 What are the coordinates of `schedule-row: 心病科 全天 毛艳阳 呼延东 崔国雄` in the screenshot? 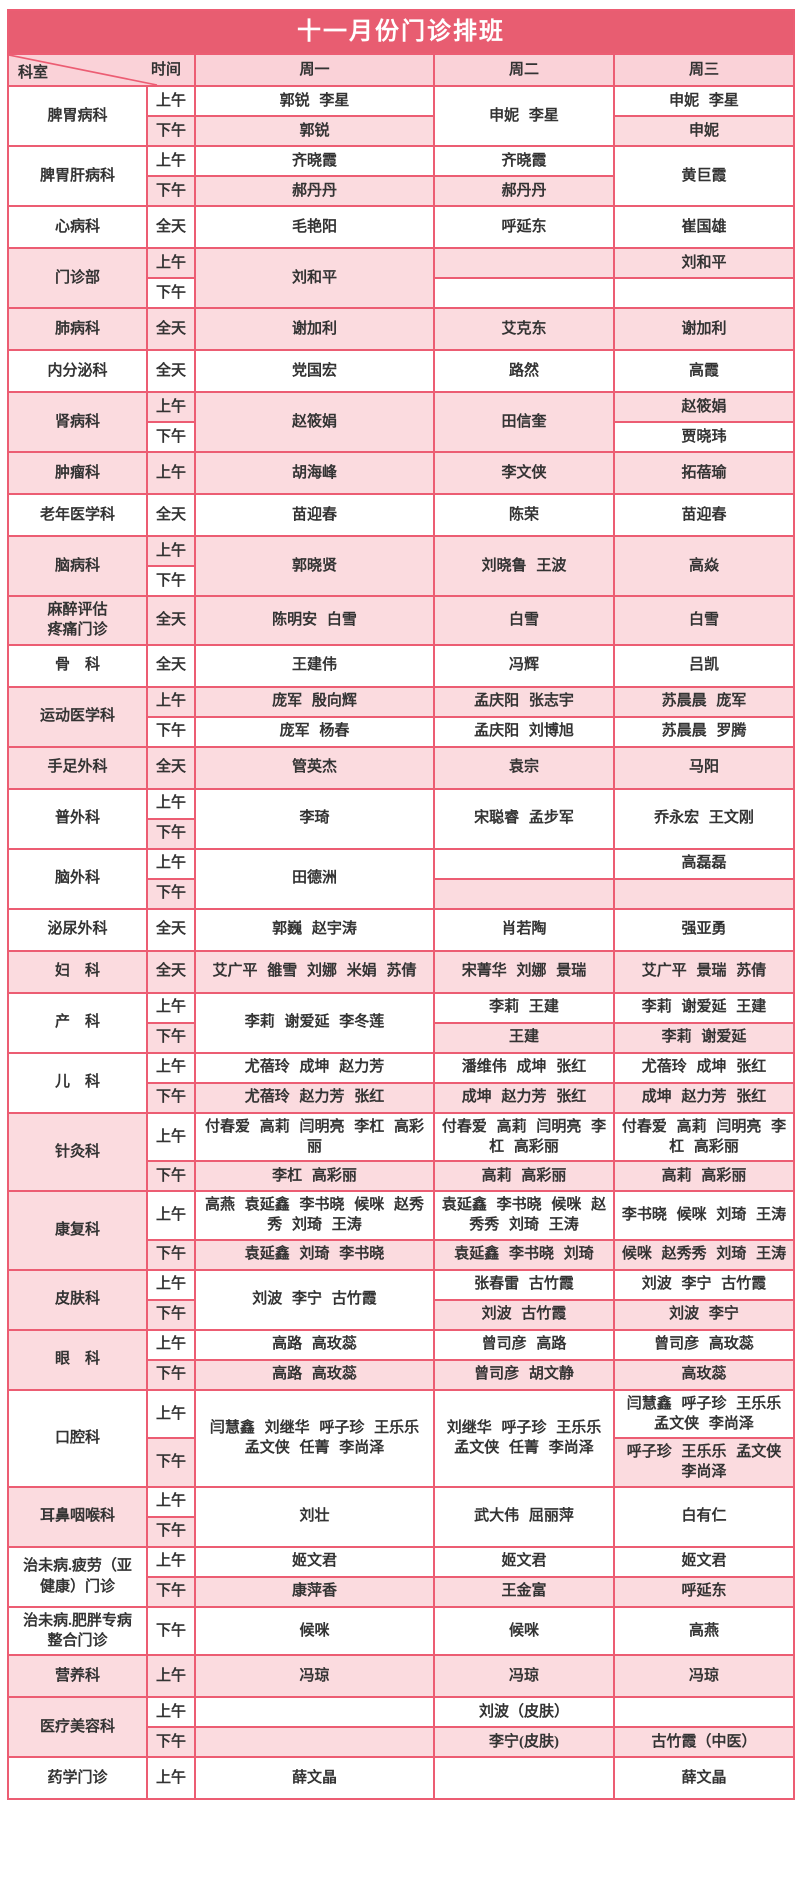 It's located at (401, 227).